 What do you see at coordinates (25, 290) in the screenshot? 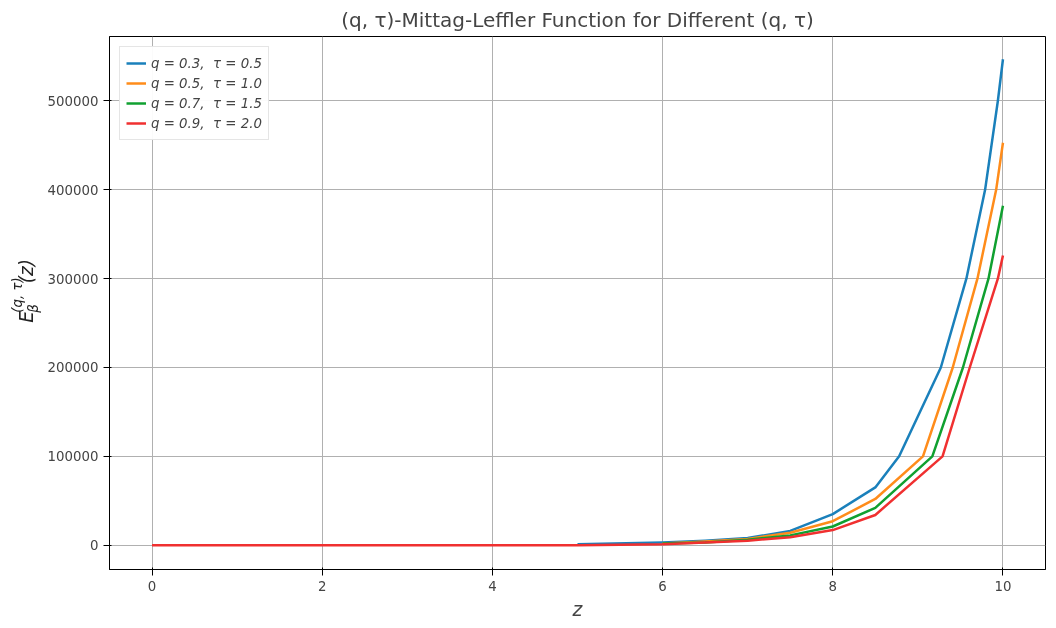
I see `y-axis-title: Eβ(q, τ)(z)` at bounding box center [25, 290].